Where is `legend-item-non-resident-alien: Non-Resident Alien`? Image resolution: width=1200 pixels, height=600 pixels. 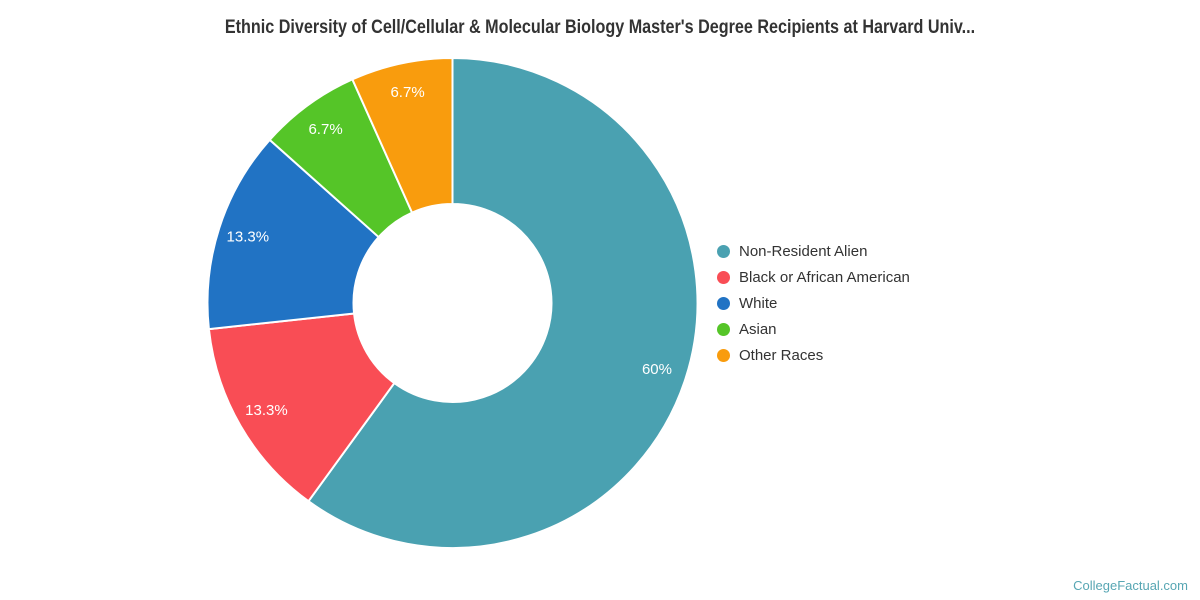 legend-item-non-resident-alien: Non-Resident Alien is located at coordinates (813, 251).